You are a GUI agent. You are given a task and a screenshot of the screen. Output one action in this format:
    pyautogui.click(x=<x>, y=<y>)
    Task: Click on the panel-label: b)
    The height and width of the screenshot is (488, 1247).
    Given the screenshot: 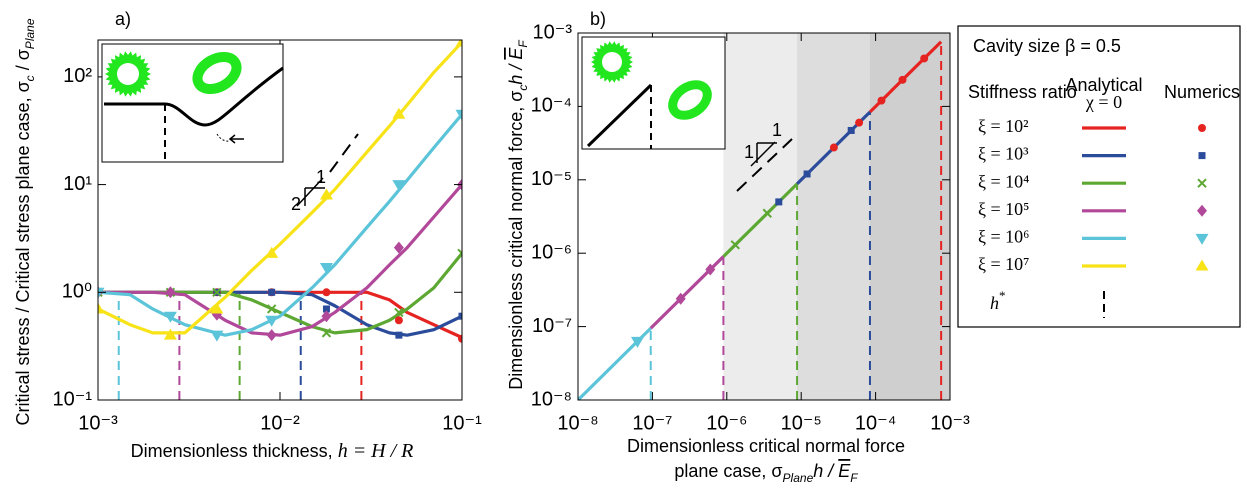 What is the action you would take?
    pyautogui.click(x=598, y=19)
    